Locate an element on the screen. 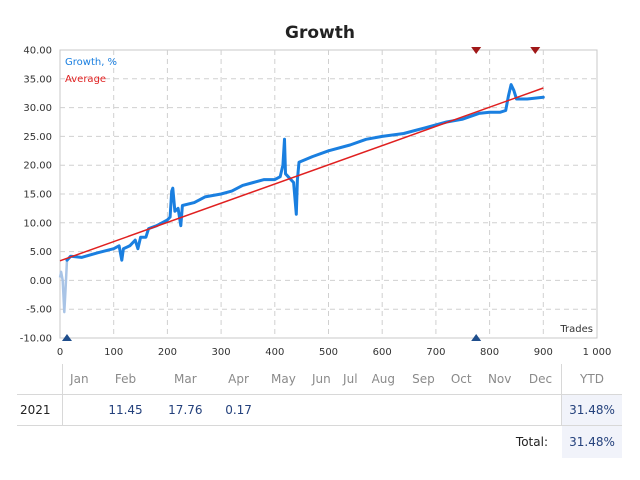  x-tick-label: 500 is located at coordinates (328, 352).